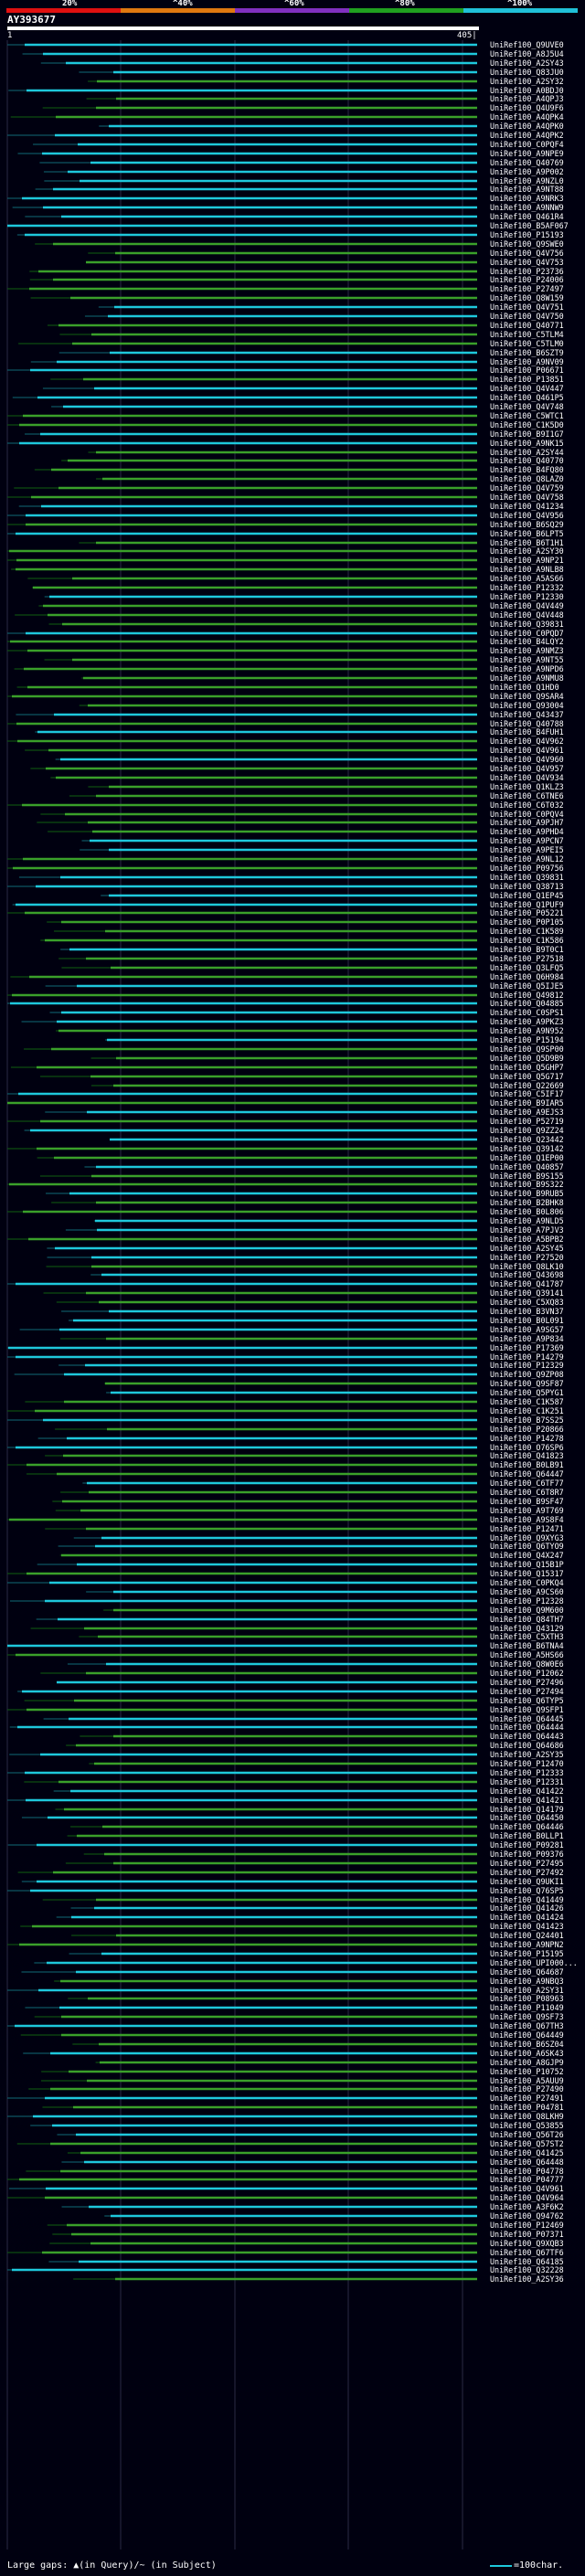 Image resolution: width=585 pixels, height=2576 pixels. What do you see at coordinates (527, 1501) in the screenshot?
I see `hit-label: UniRef100_B9SF47` at bounding box center [527, 1501].